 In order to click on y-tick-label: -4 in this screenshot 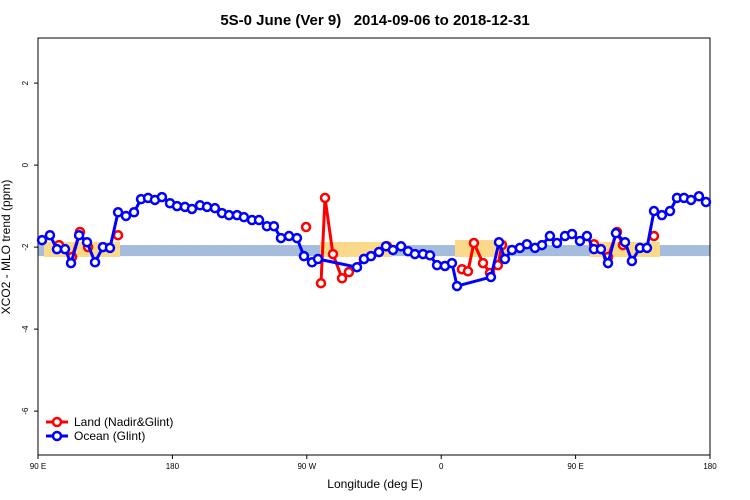, I will do `click(25, 329)`.